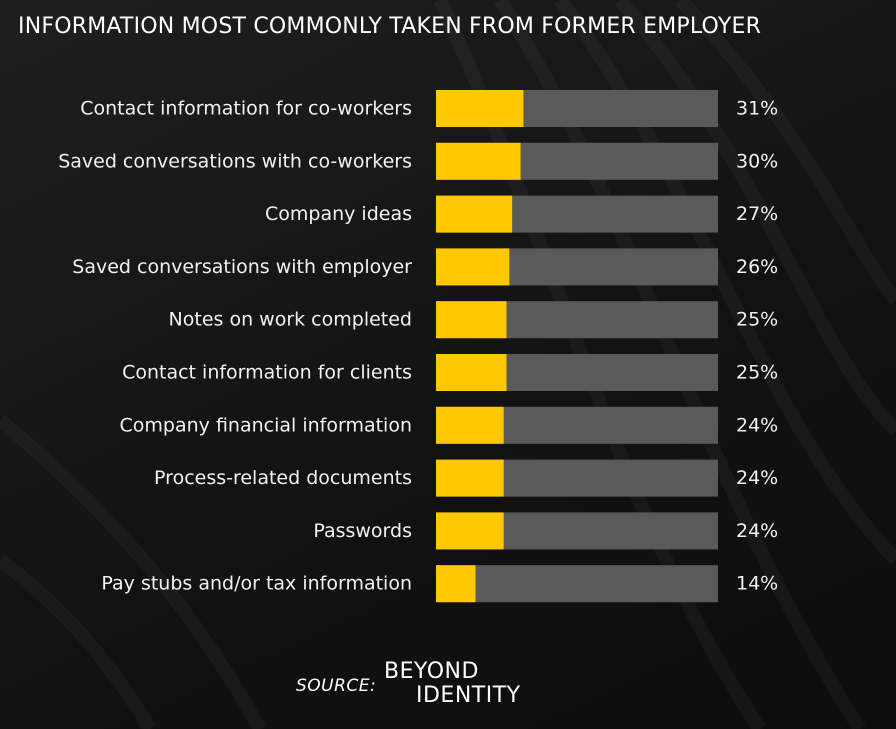 The height and width of the screenshot is (729, 896). What do you see at coordinates (577, 584) in the screenshot?
I see `bar-track` at bounding box center [577, 584].